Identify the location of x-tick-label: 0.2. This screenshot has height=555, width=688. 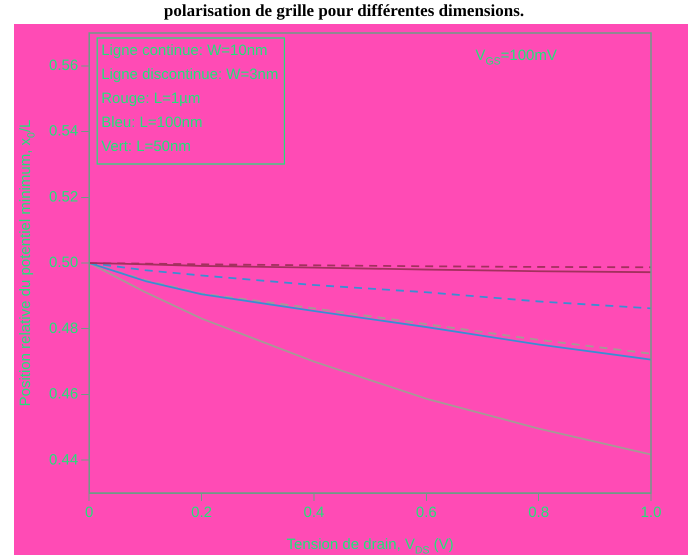
(201, 513).